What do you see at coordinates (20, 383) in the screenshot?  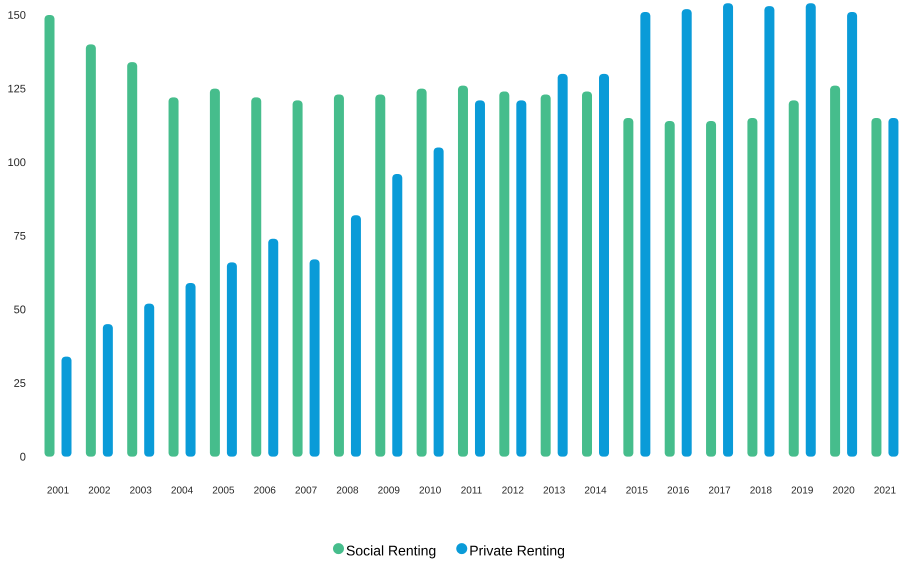 I see `y-tick-label: 25` at bounding box center [20, 383].